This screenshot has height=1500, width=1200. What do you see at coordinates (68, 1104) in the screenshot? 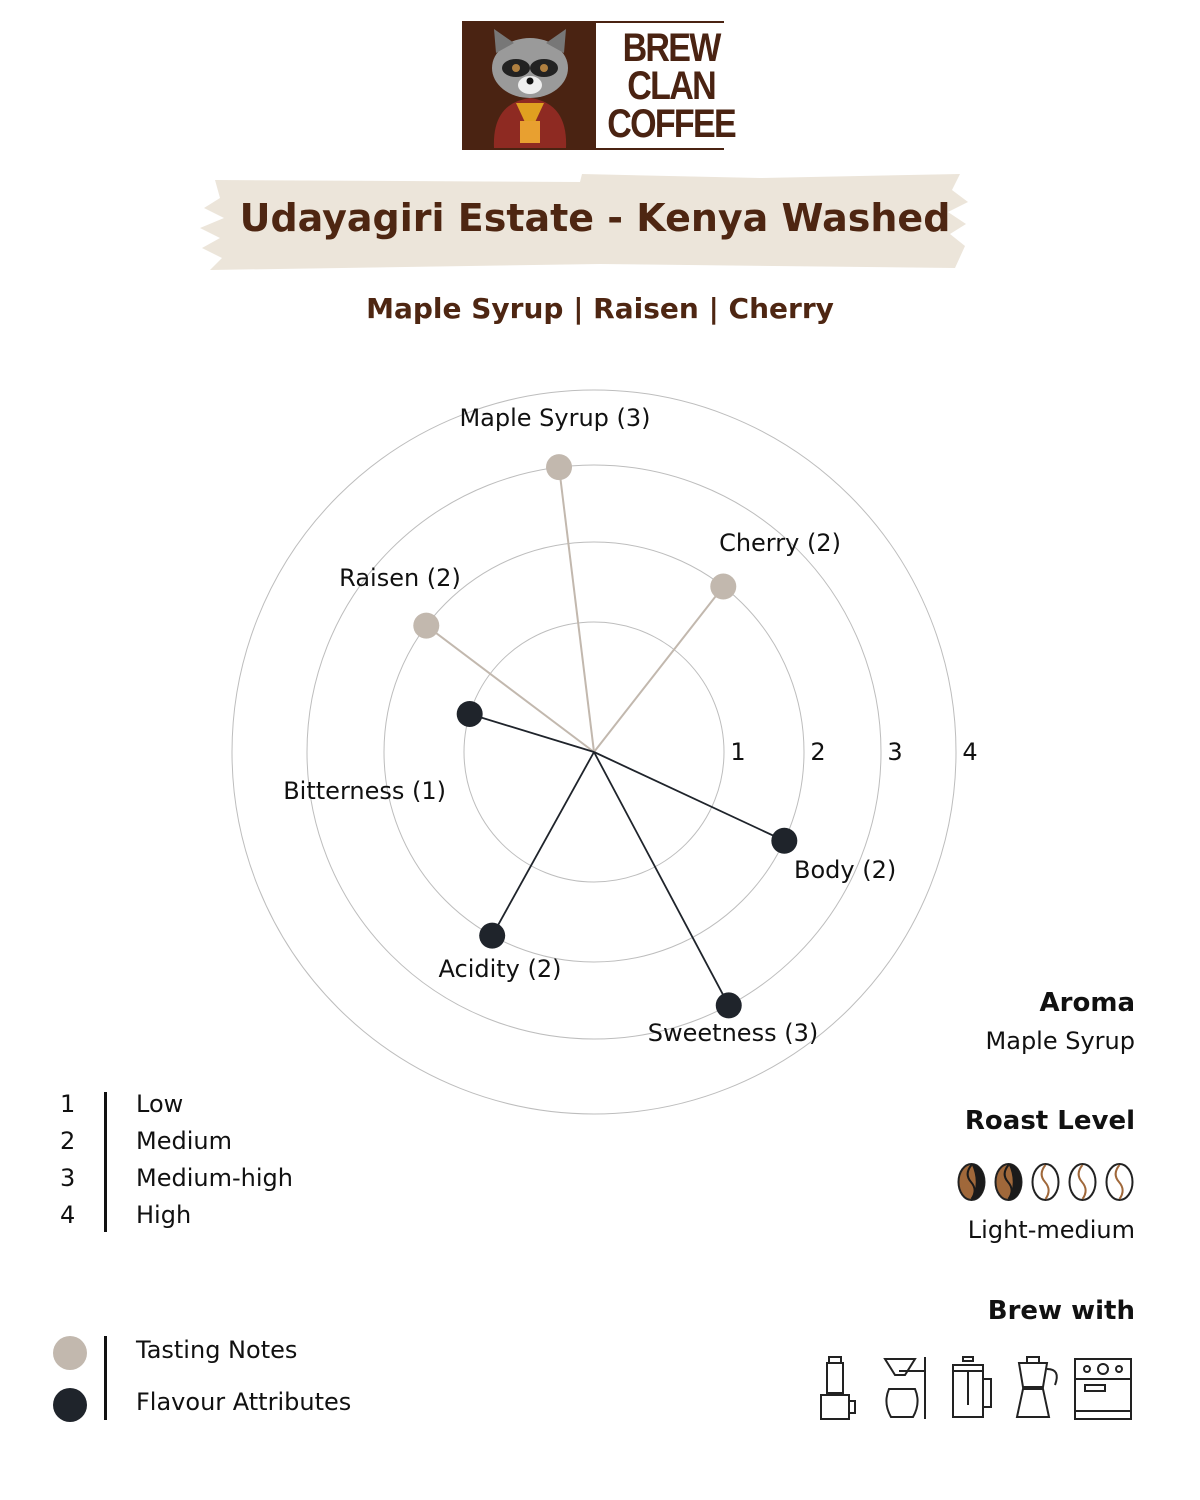
I see `scale-number: 1` at bounding box center [68, 1104].